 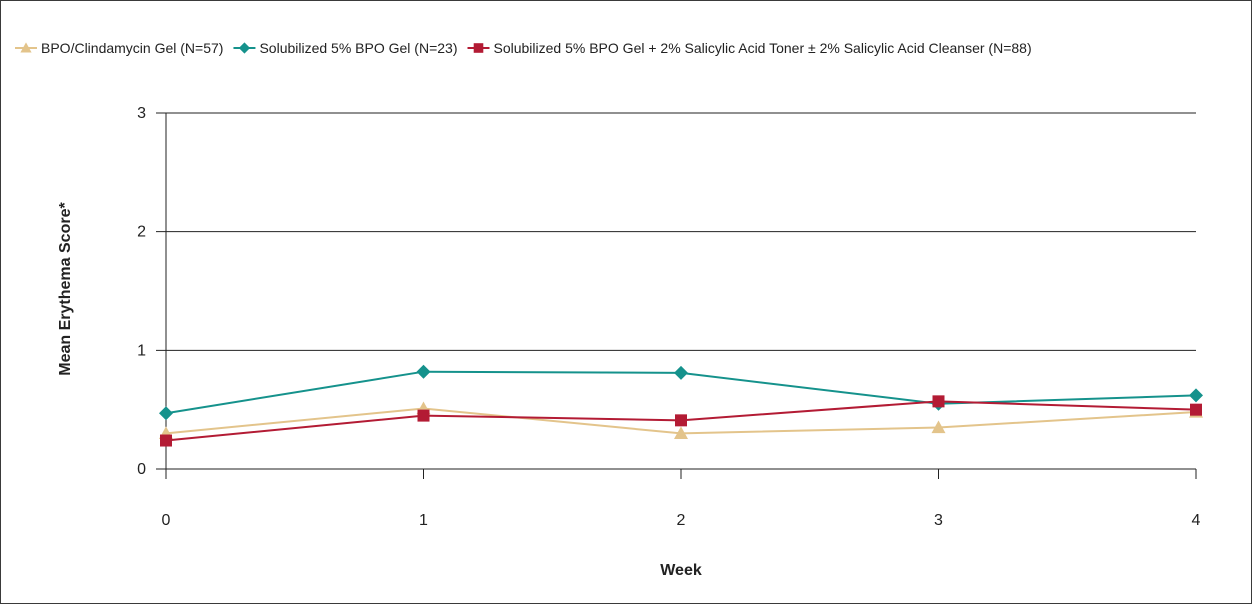 I want to click on x-tick-label: 2, so click(x=681, y=520).